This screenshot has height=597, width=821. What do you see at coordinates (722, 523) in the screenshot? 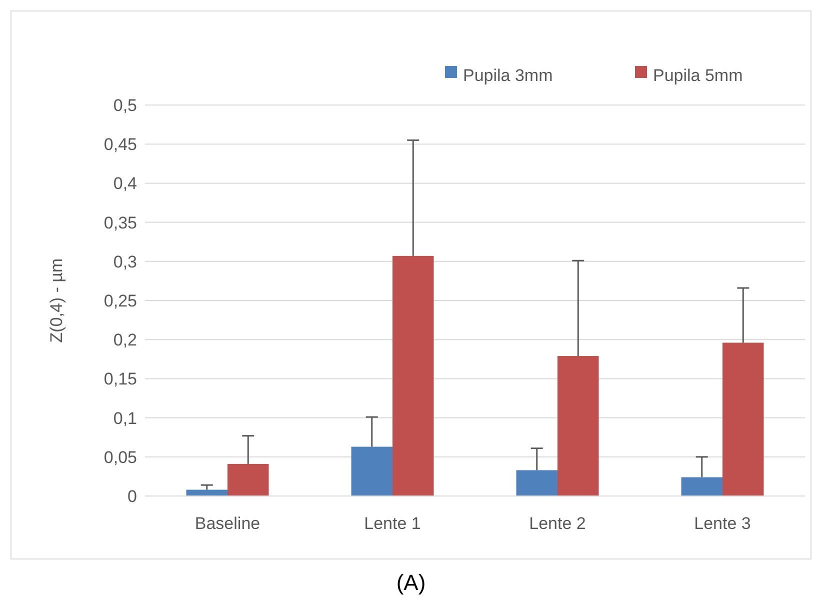
I see `x-tick-label: Lente 3` at bounding box center [722, 523].